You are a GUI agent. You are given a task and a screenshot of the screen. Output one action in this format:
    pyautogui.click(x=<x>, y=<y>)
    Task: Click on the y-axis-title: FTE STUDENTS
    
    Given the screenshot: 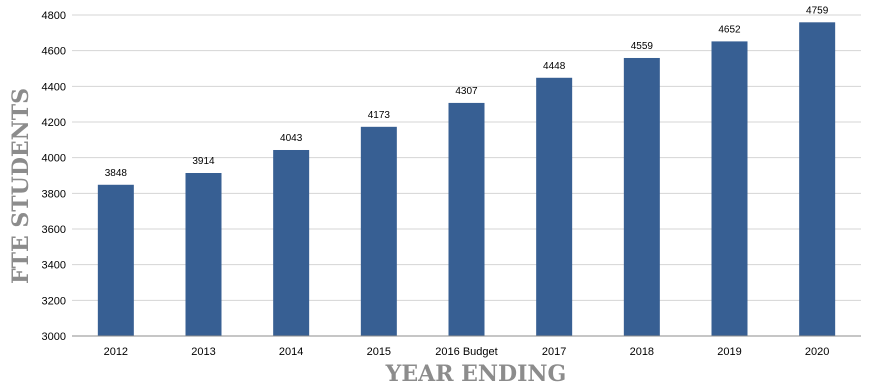 What is the action you would take?
    pyautogui.click(x=21, y=186)
    